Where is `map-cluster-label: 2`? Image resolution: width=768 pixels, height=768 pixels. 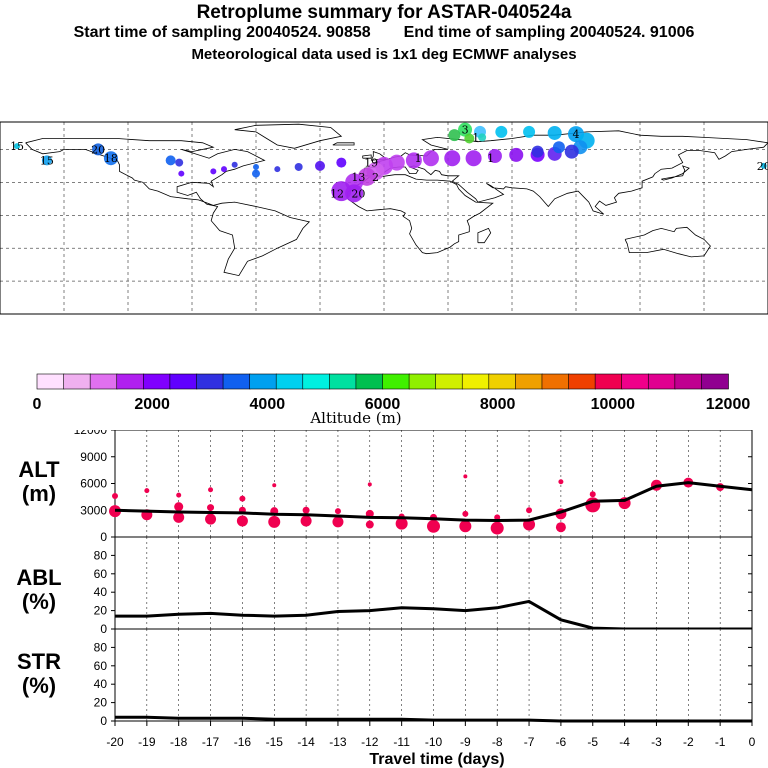 map-cluster-label: 2 is located at coordinates (375, 177).